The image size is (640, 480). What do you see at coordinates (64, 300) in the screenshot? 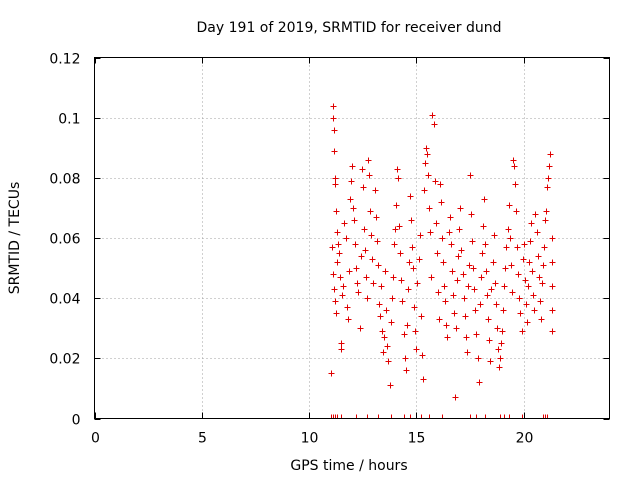
I see `y-tick-label: 0.04` at bounding box center [64, 300].